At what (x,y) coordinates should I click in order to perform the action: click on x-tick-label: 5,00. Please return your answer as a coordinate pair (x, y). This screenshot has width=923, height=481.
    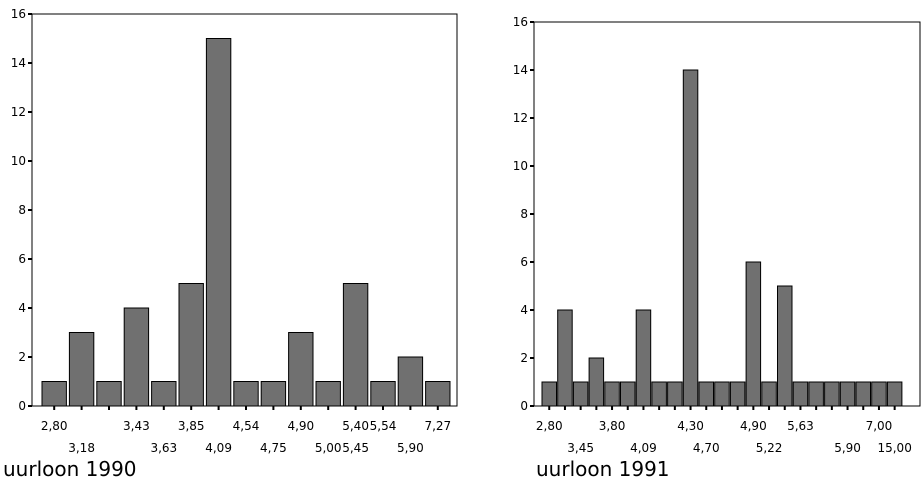
    Looking at the image, I should click on (328, 448).